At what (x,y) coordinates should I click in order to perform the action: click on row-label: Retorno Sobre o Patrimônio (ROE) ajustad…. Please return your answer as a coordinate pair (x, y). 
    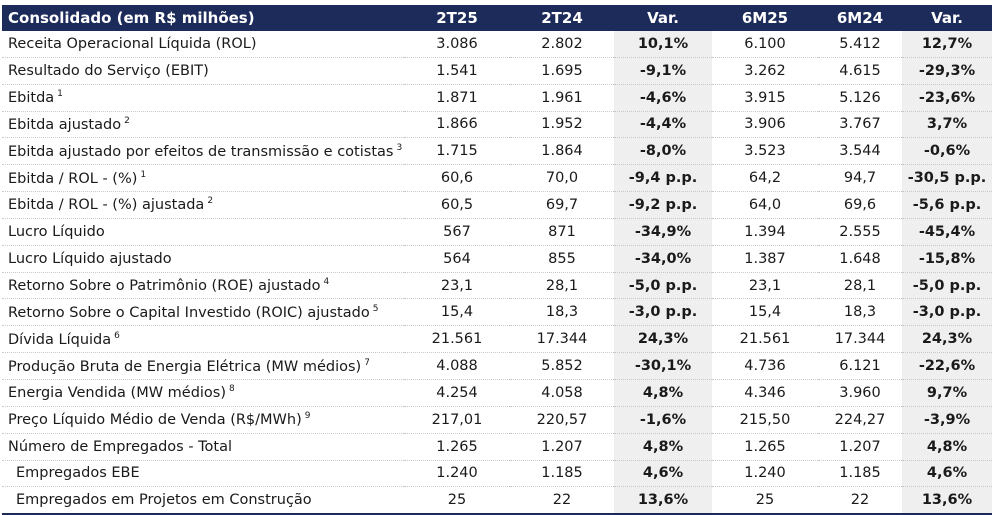
    Looking at the image, I should click on (164, 286).